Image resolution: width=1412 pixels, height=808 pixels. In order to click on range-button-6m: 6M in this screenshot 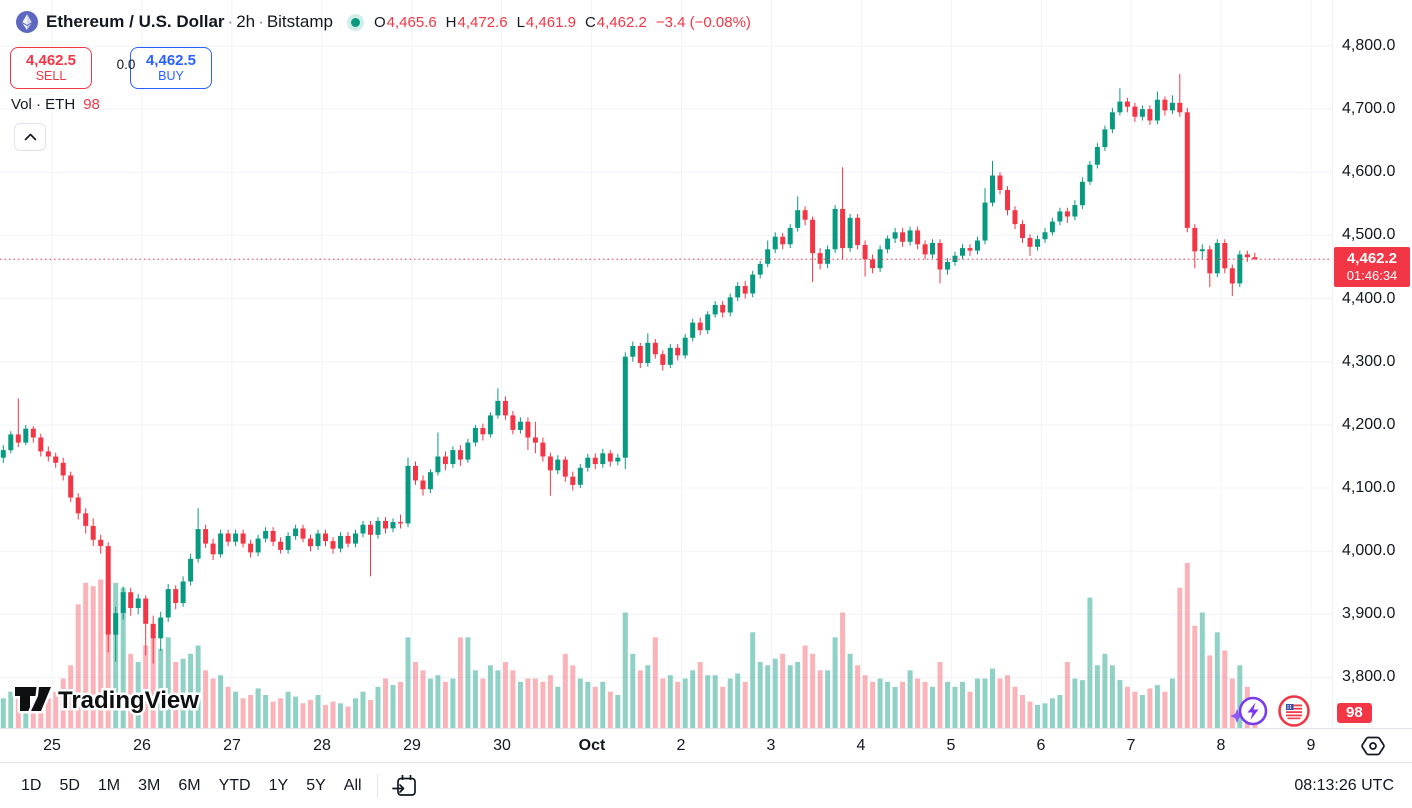, I will do `click(189, 786)`.